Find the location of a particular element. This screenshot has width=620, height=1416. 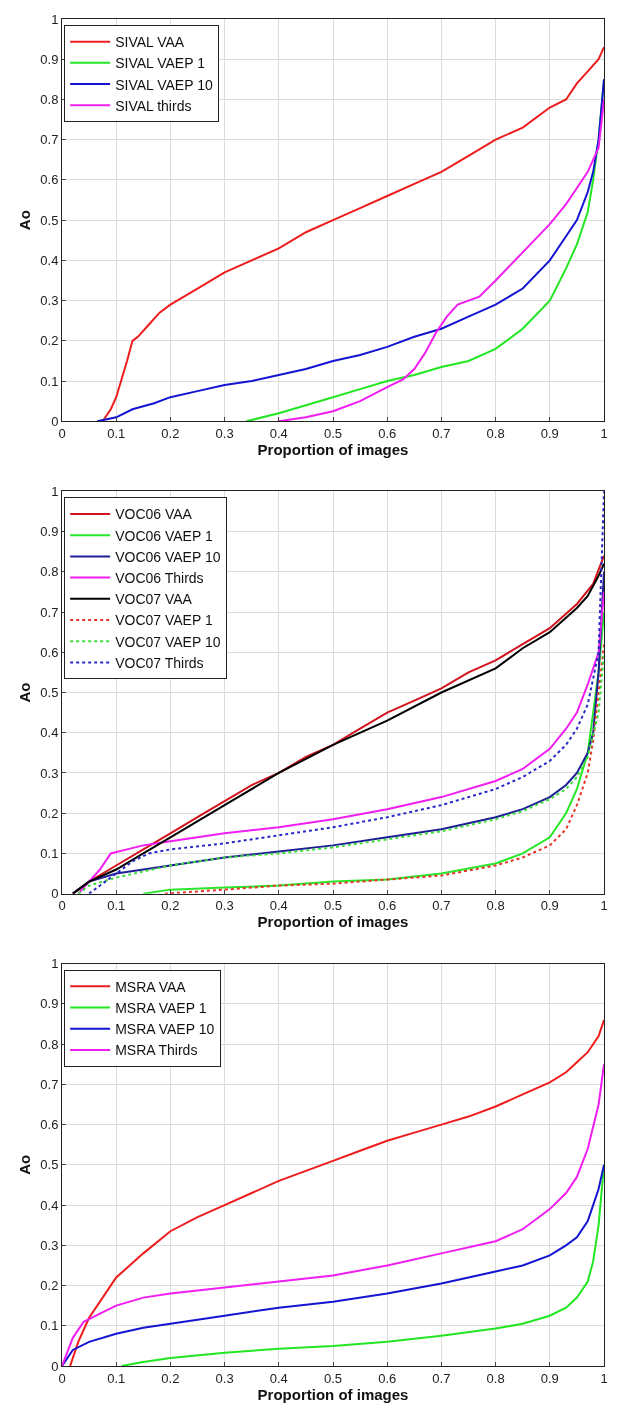

legend-label: VOC06 VAEP 10 is located at coordinates (168, 556).